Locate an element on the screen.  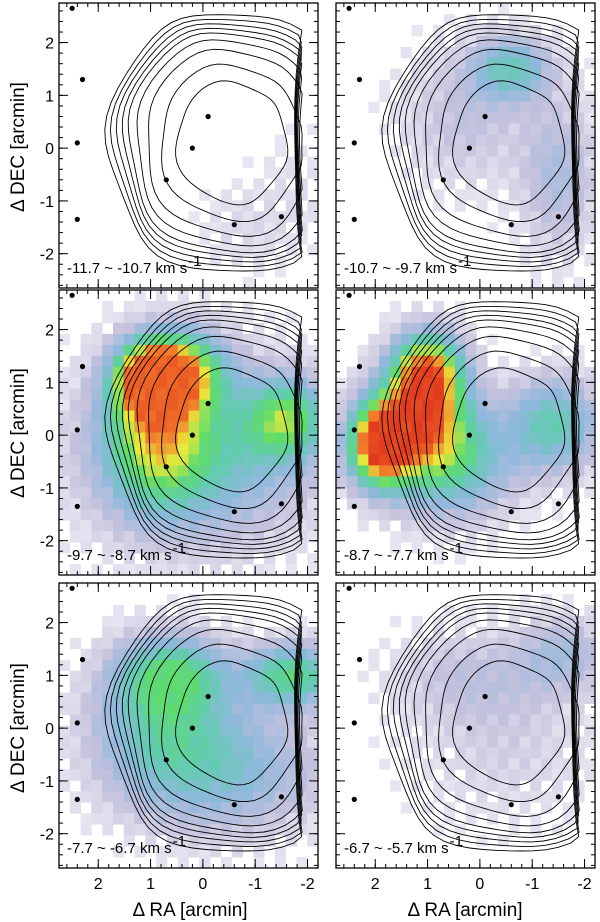
velocity-unit-exponent: -1 is located at coordinates (464, 261).